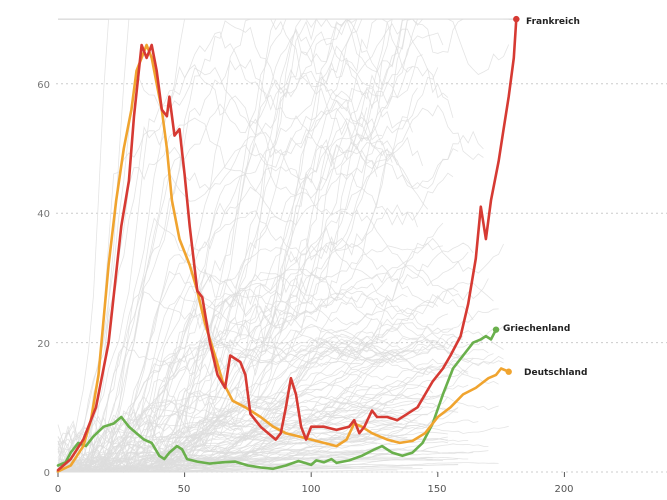 The height and width of the screenshot is (500, 667). Describe the element at coordinates (516, 19) in the screenshot. I see `series-end-dot-frankreich` at that location.